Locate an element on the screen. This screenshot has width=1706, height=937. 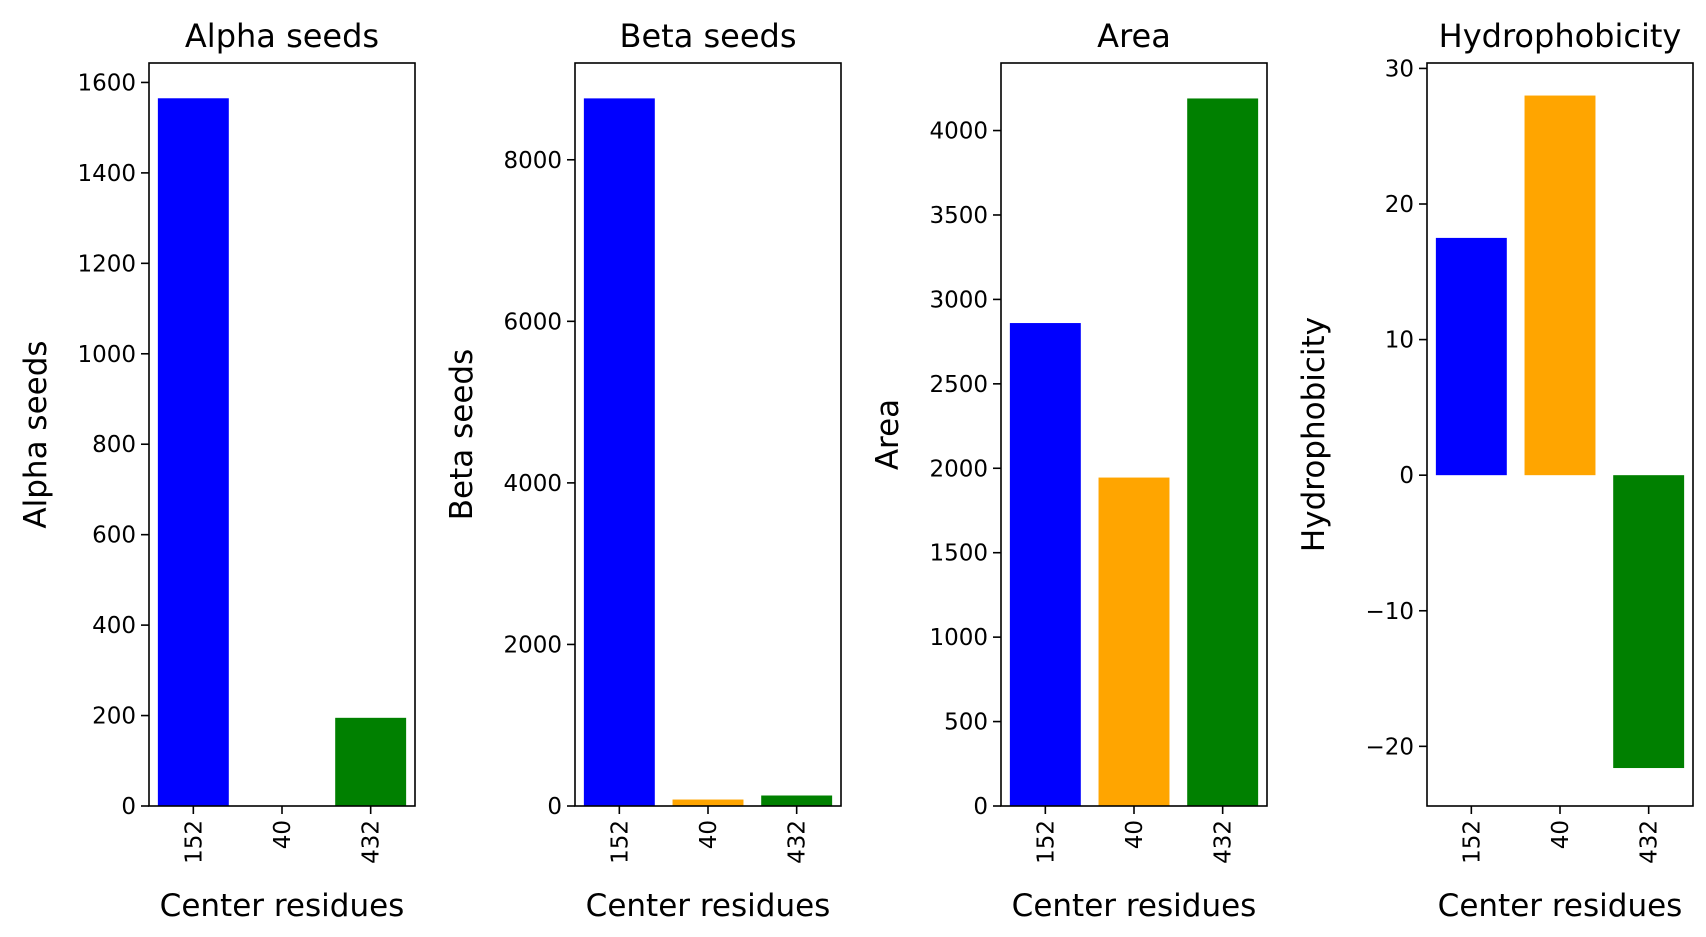
chart-title: Area is located at coordinates (1134, 36).